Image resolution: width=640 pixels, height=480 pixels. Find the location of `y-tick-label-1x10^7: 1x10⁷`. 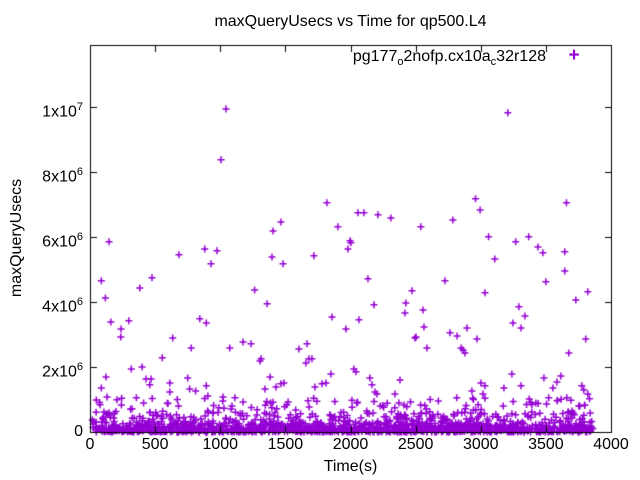

y-tick-label-1x10^7: 1x10⁷ is located at coordinates (62, 110).